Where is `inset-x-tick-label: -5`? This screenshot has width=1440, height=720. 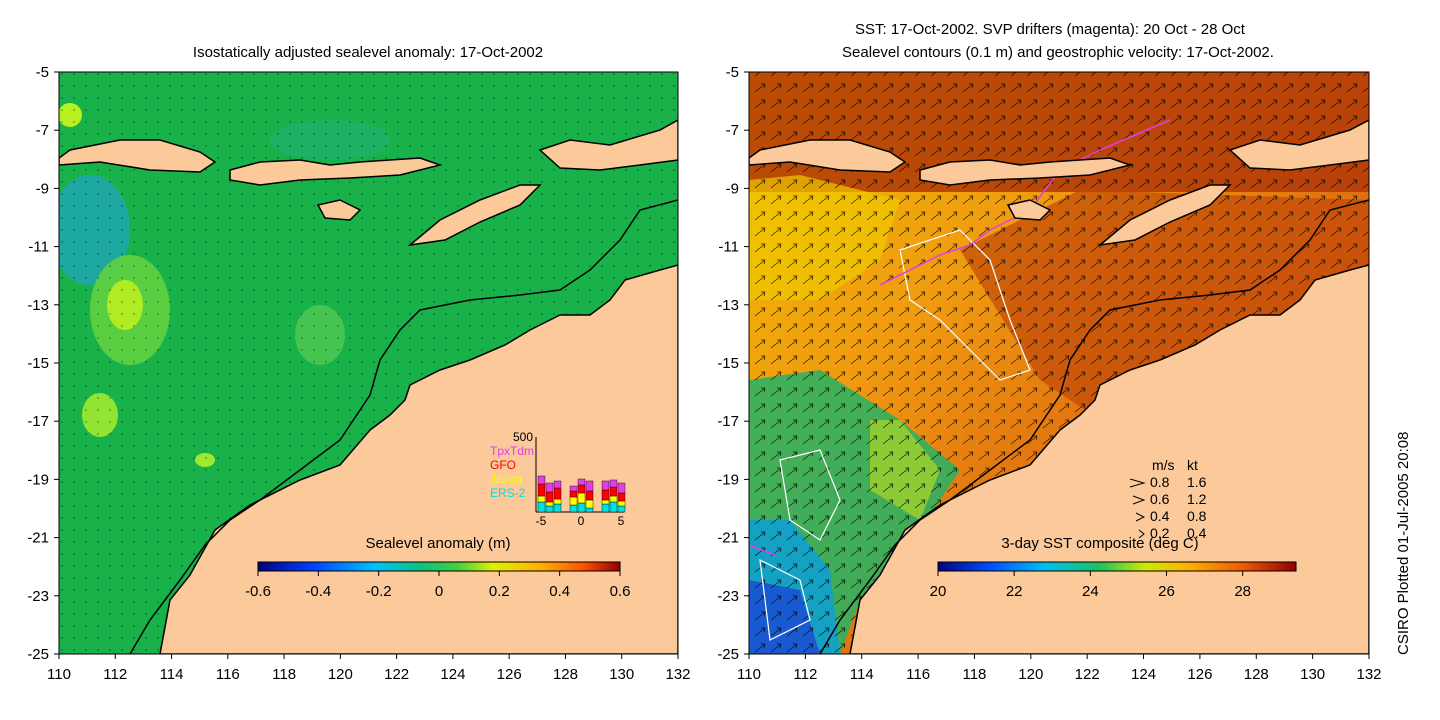 inset-x-tick-label: -5 is located at coordinates (541, 521).